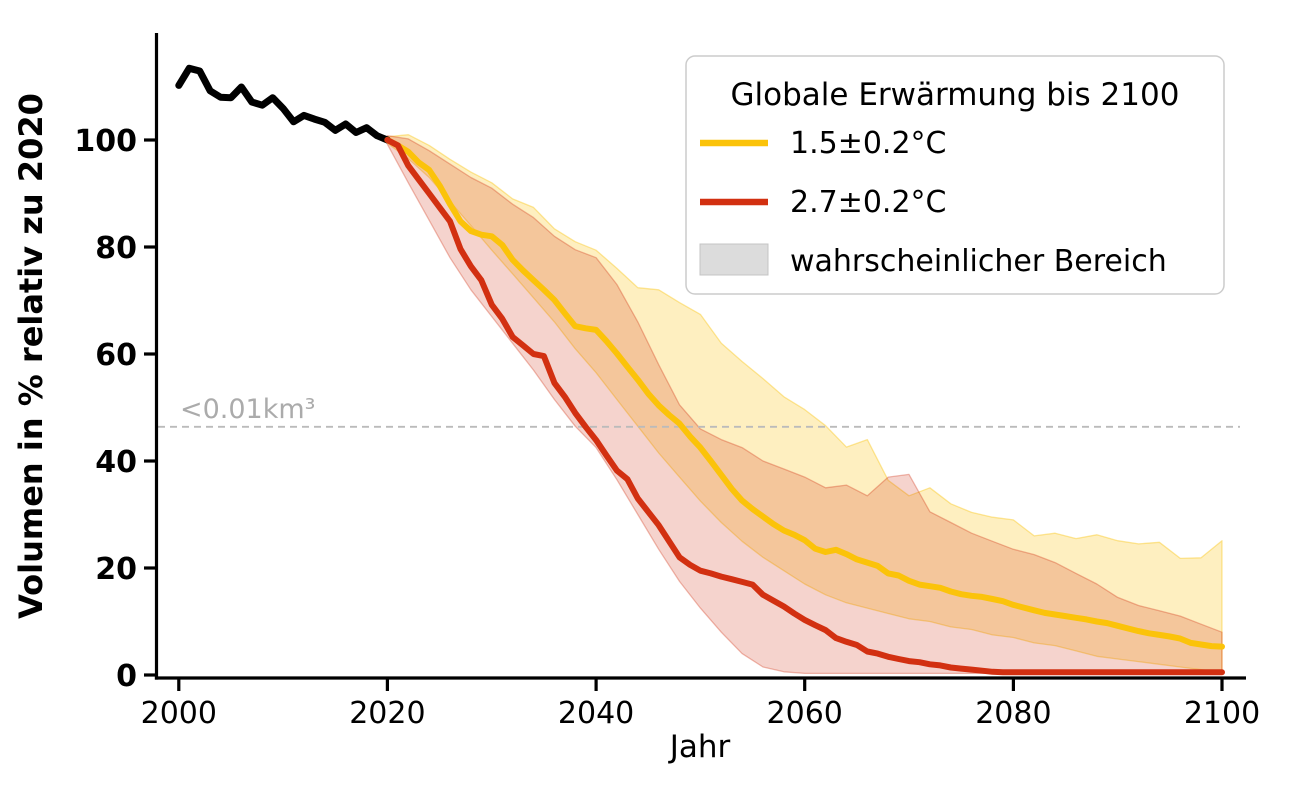  I want to click on threshold-layer: <0.01km³, so click(699, 411).